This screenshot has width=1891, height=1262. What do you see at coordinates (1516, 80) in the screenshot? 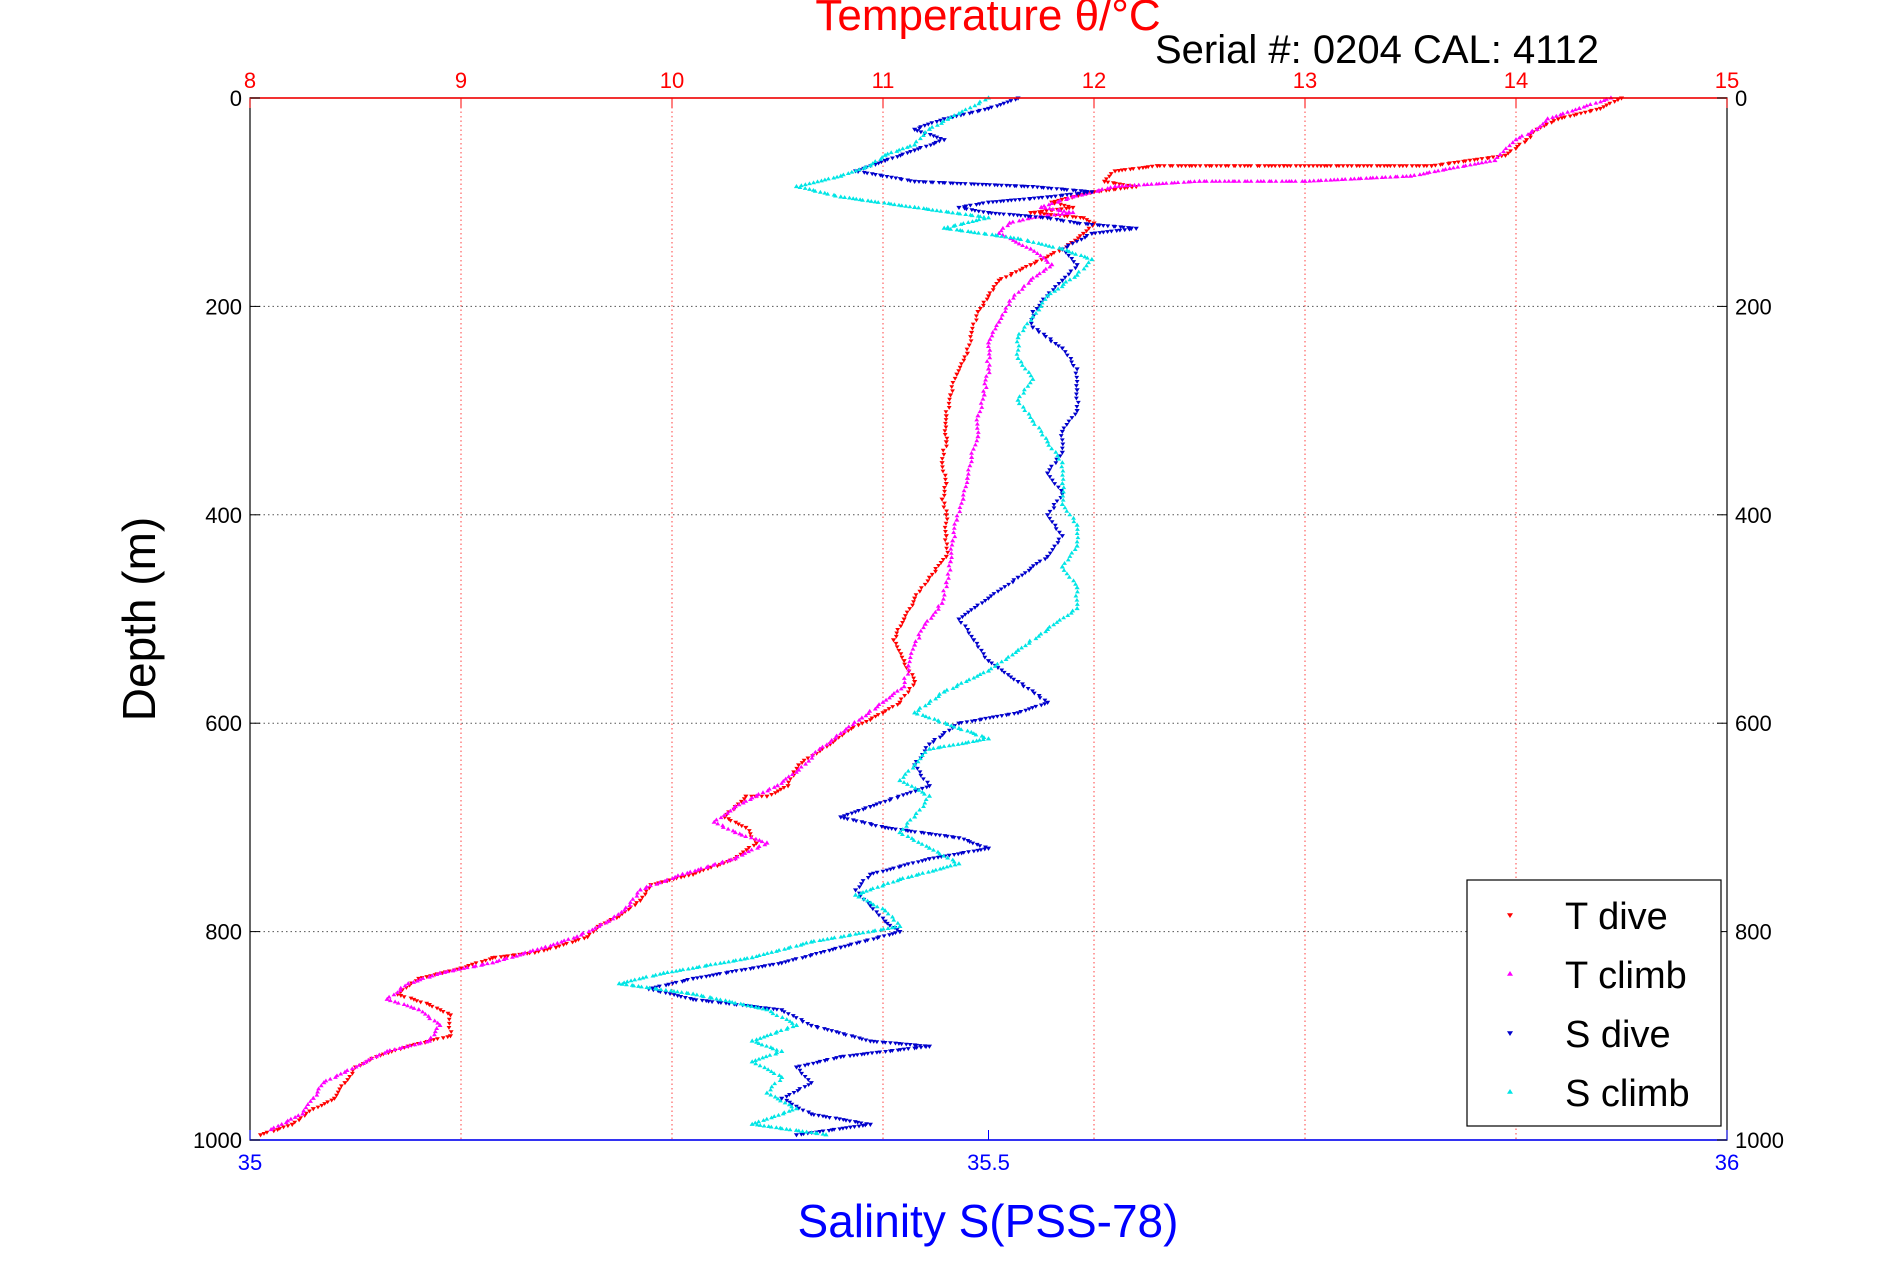
I see `temperature-tick-label: 14` at bounding box center [1516, 80].